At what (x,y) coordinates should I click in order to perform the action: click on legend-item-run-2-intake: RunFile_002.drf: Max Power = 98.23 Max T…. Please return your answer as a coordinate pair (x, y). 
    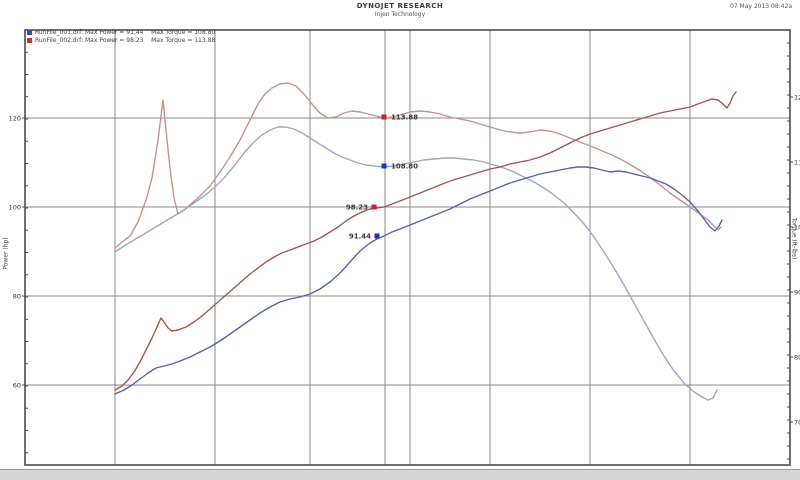
    Looking at the image, I should click on (121, 40).